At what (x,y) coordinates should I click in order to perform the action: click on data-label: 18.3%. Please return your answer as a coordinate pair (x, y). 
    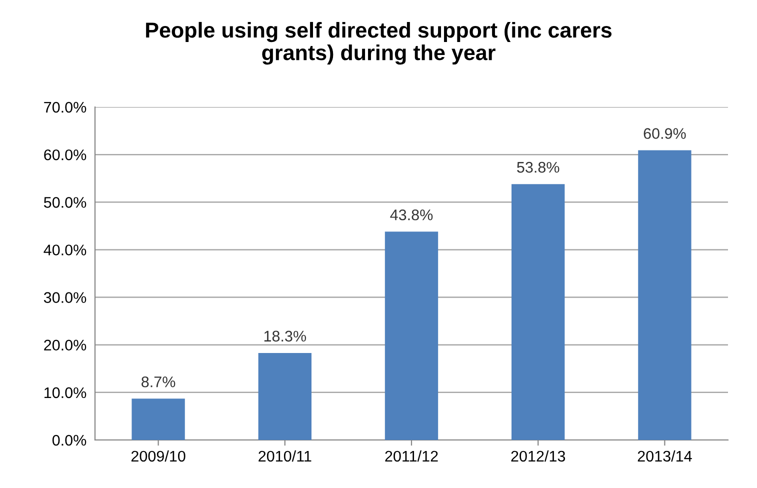
    Looking at the image, I should click on (285, 336).